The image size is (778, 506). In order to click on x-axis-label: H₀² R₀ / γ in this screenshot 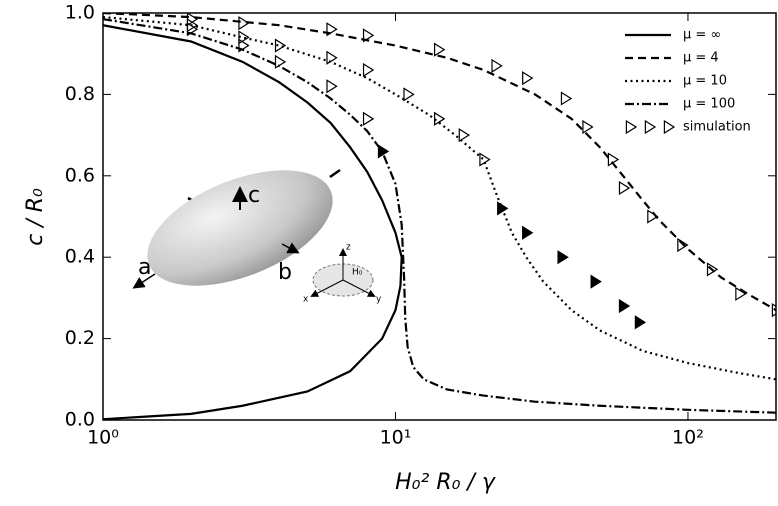, I will do `click(445, 482)`.